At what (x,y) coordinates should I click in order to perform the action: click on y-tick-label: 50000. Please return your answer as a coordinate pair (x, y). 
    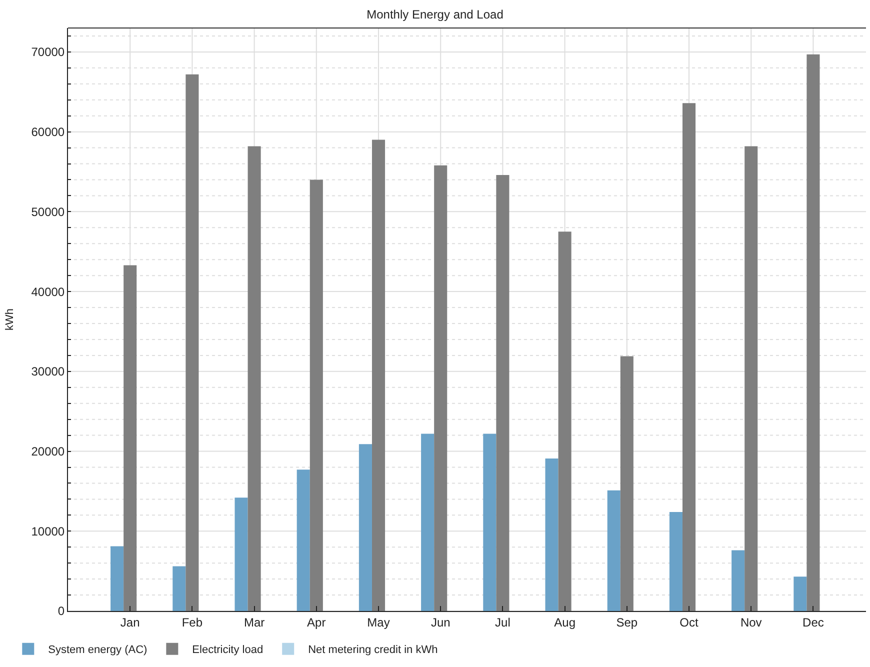
    Looking at the image, I should click on (48, 211).